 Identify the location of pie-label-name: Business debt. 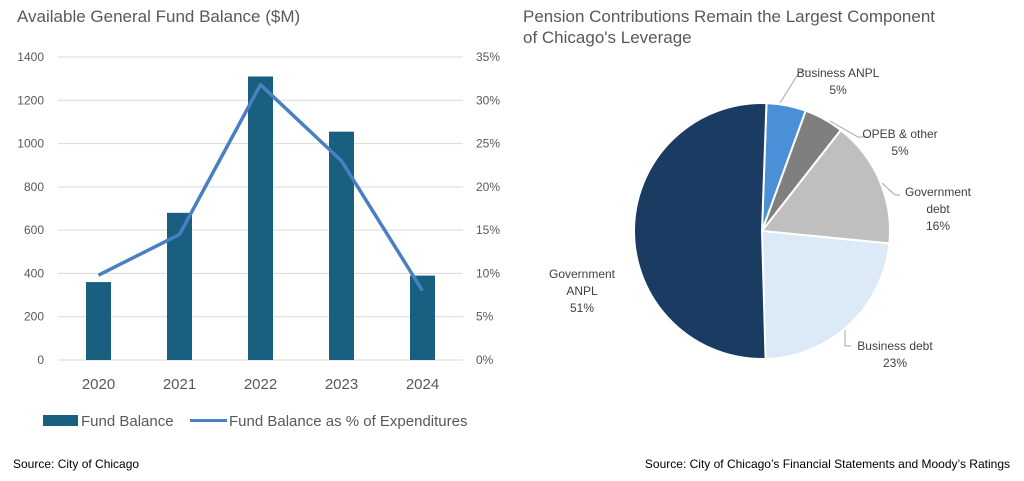
(895, 346).